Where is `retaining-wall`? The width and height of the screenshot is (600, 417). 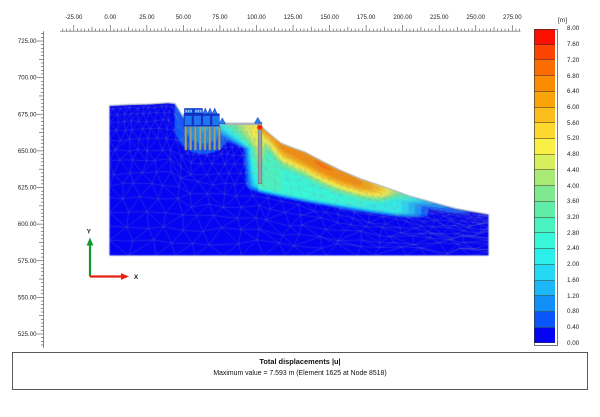
retaining-wall is located at coordinates (260, 152).